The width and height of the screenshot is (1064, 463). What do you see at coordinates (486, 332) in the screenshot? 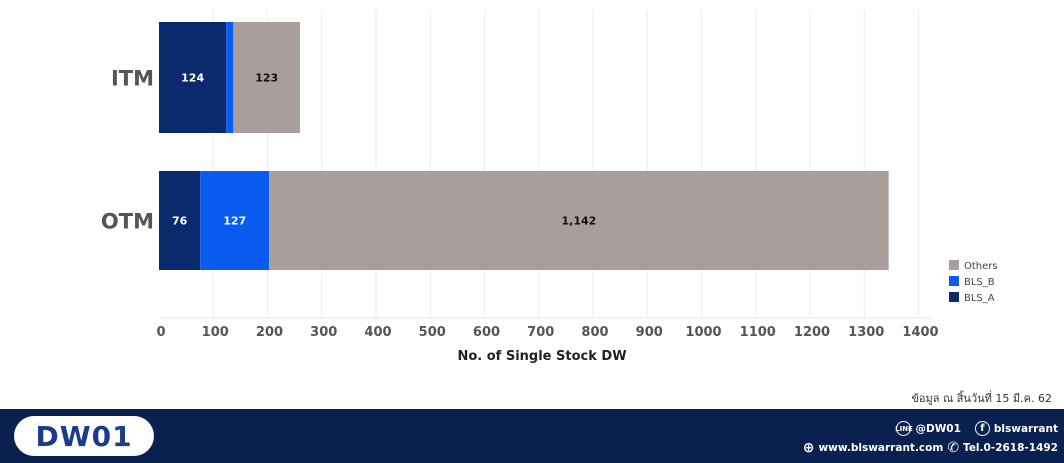
I see `x-tick-label: 600` at bounding box center [486, 332].